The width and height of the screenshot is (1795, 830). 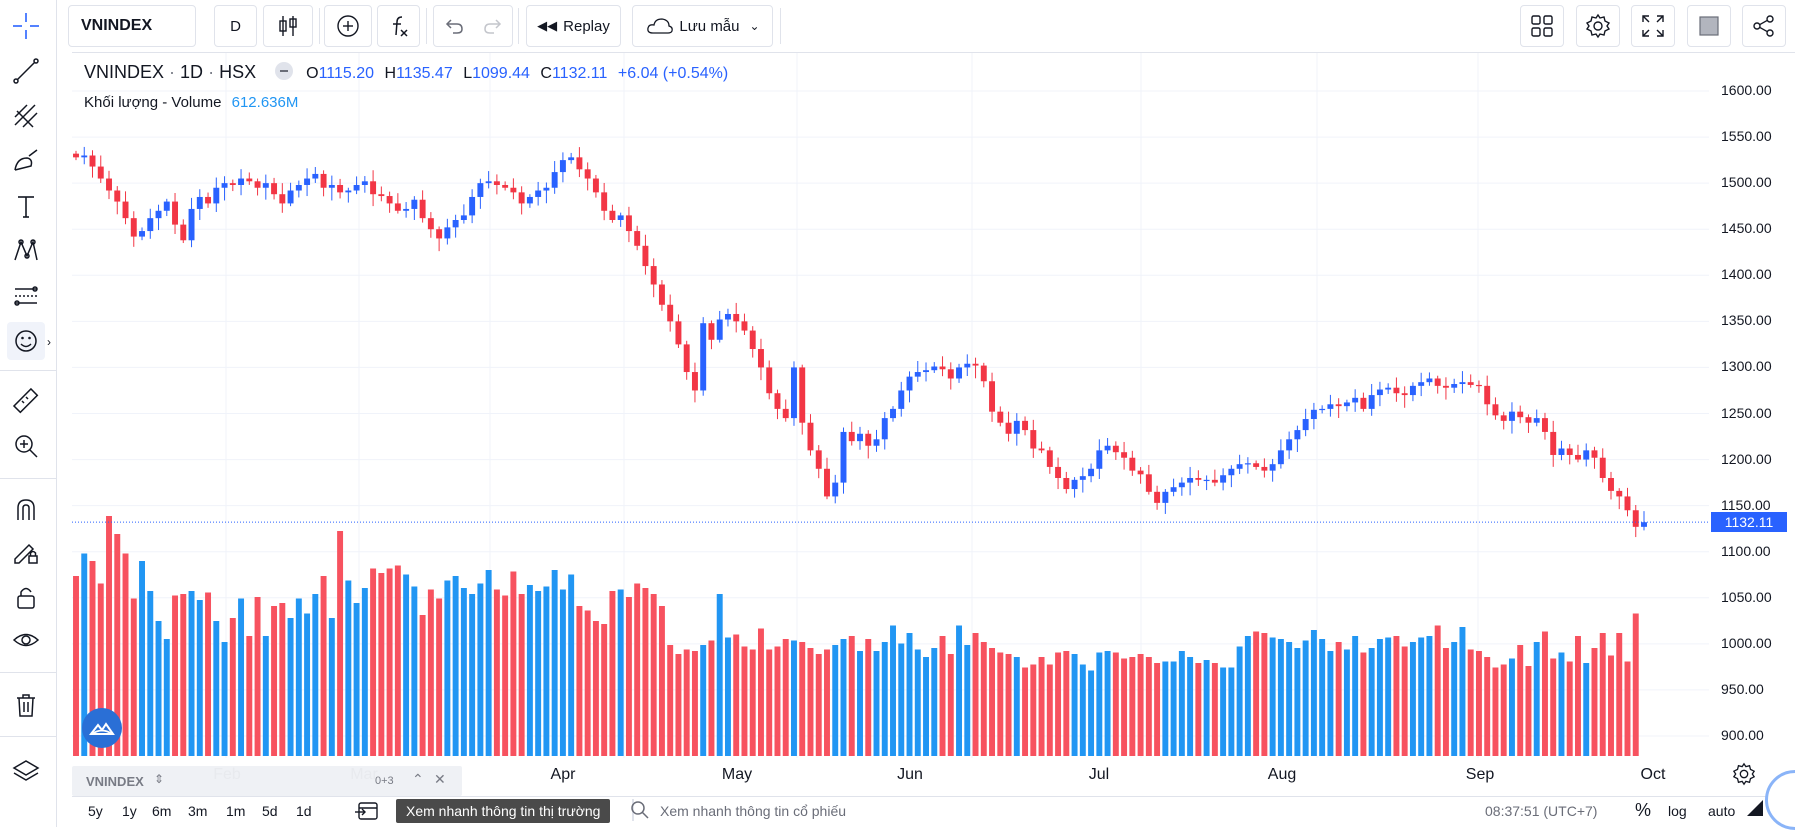 I want to click on market-overview-button: Xem nhanh thông tin thị trường, so click(x=503, y=811).